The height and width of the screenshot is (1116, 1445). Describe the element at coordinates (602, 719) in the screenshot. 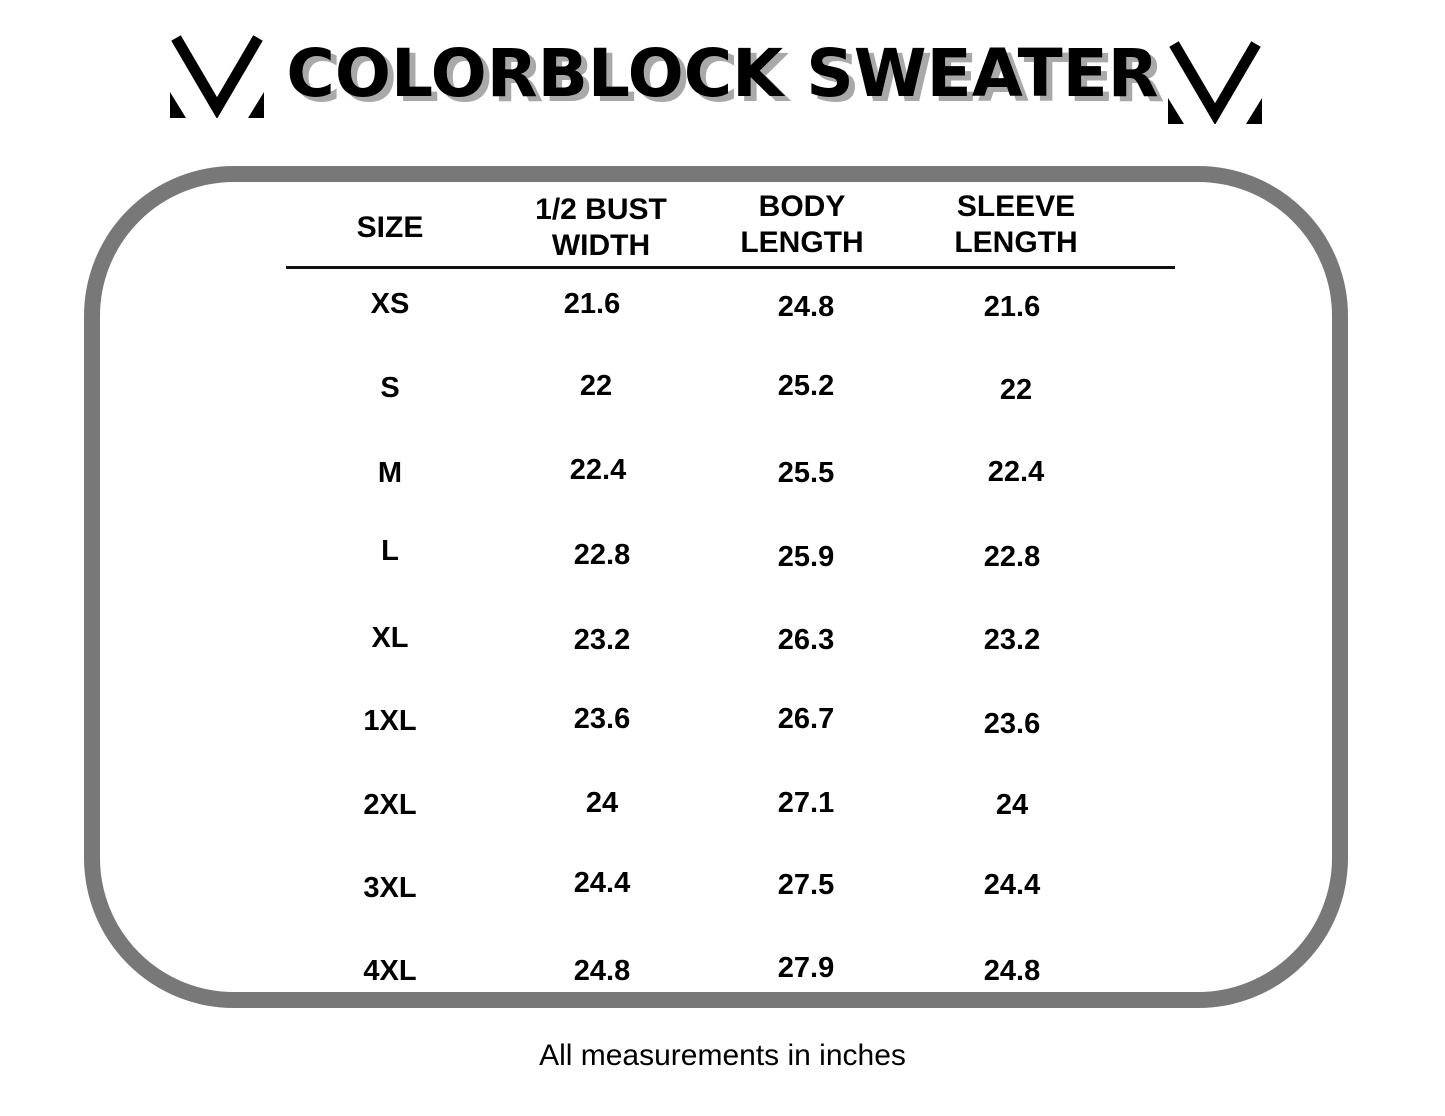

I see `cell-bust: 23.6` at that location.